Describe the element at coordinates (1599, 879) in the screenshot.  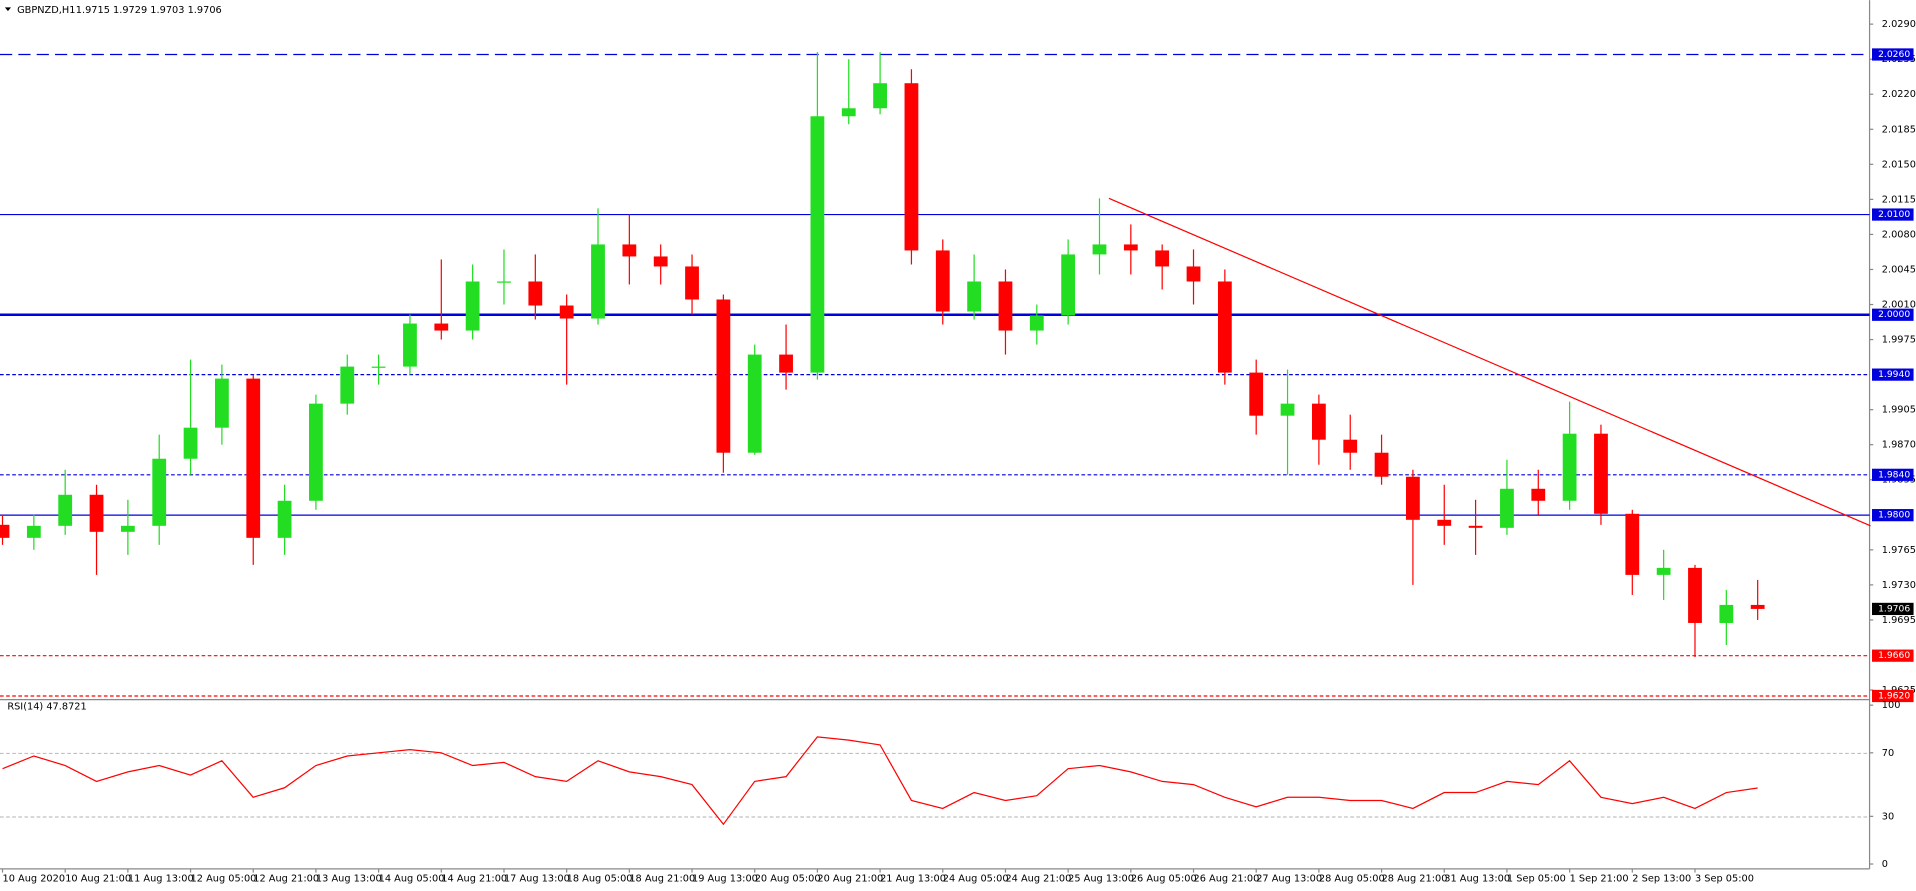
I see `x-tick-label: 1 Sep 21:00` at that location.